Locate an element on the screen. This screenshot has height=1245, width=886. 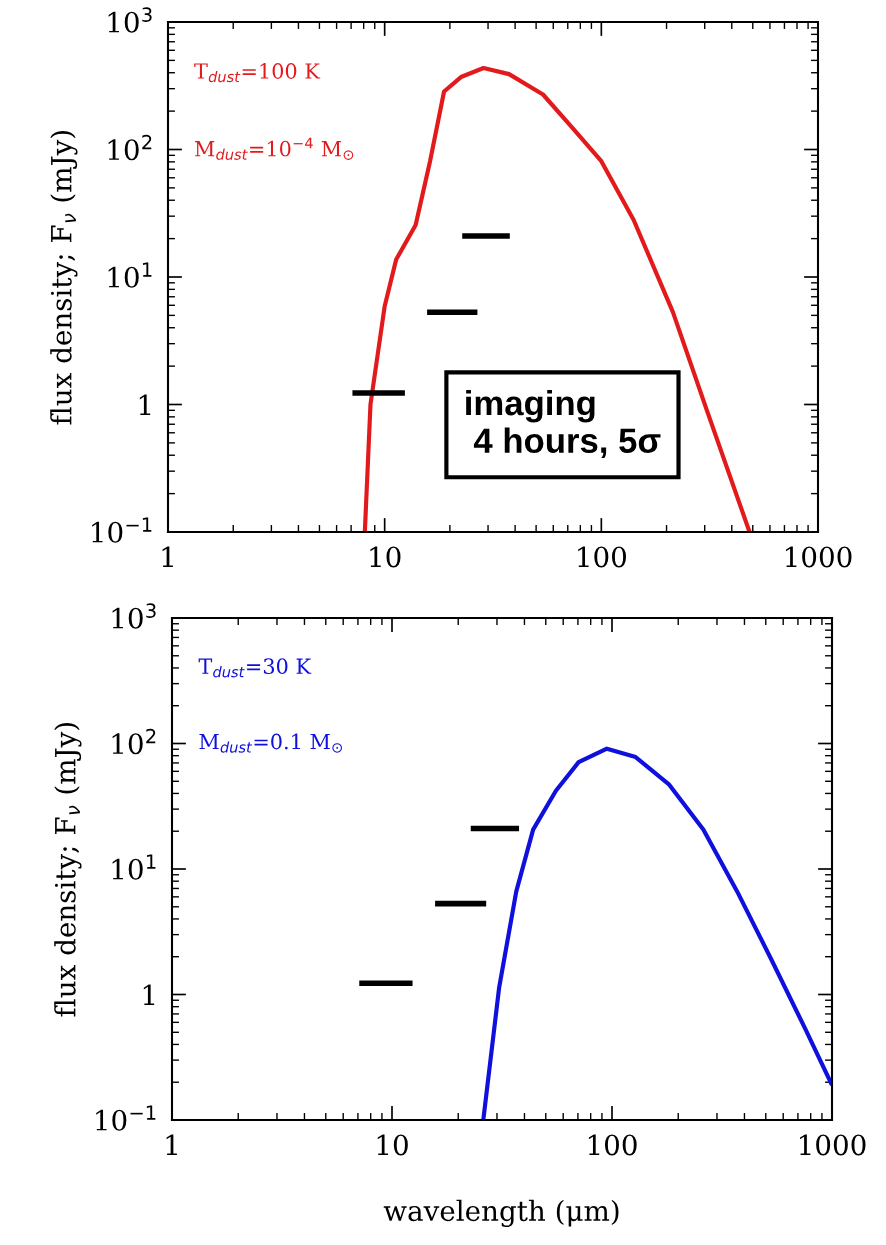
annotation: imaging 4 hours, 5σ is located at coordinates (563, 424).